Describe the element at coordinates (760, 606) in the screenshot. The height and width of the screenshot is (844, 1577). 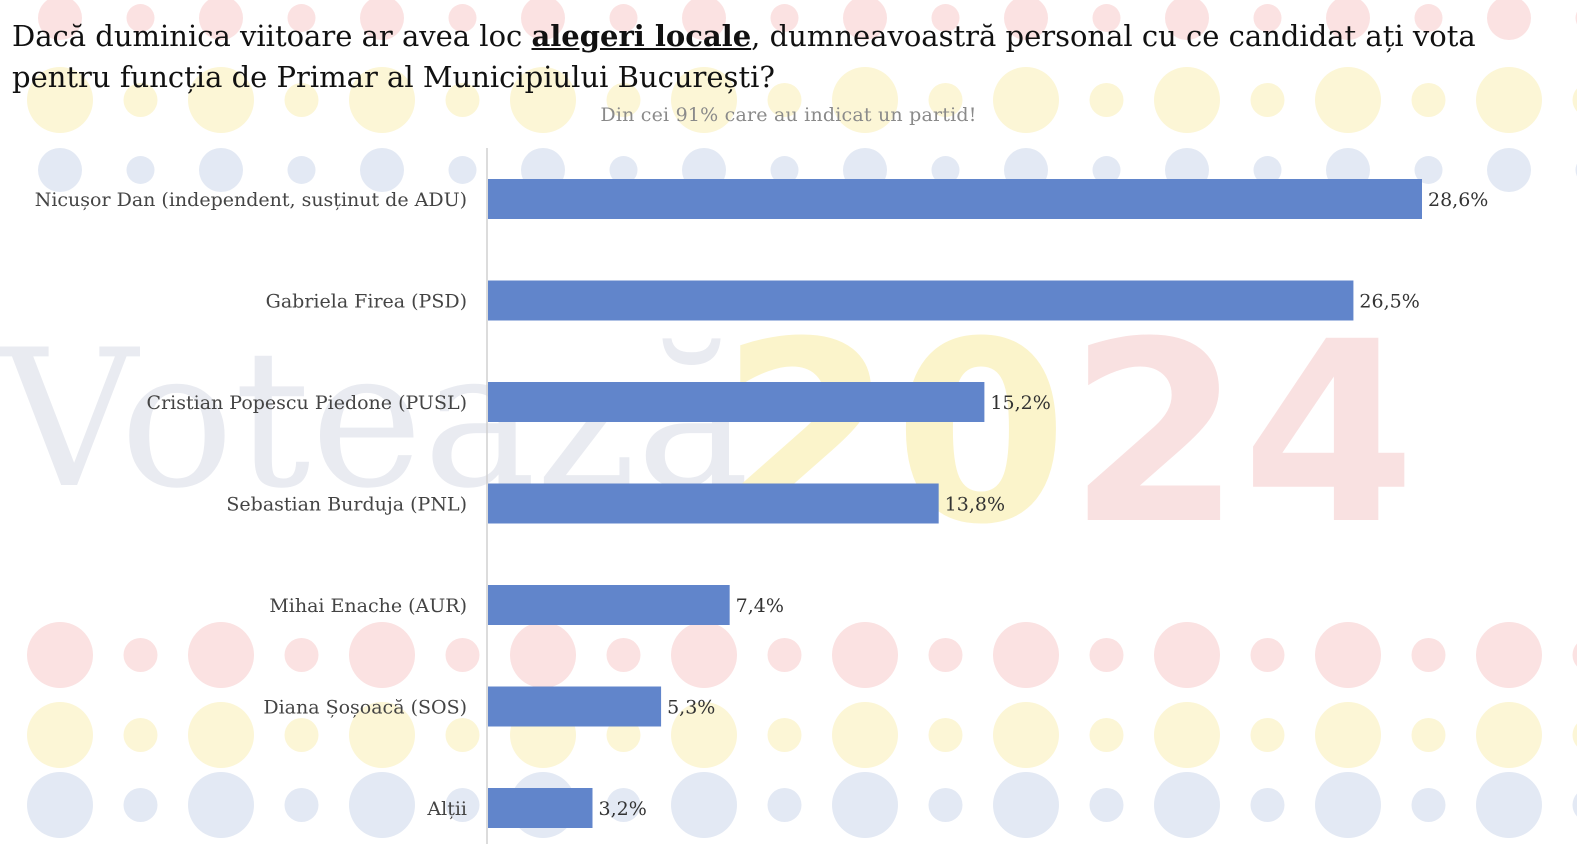
I see `value-label: 7,4%` at that location.